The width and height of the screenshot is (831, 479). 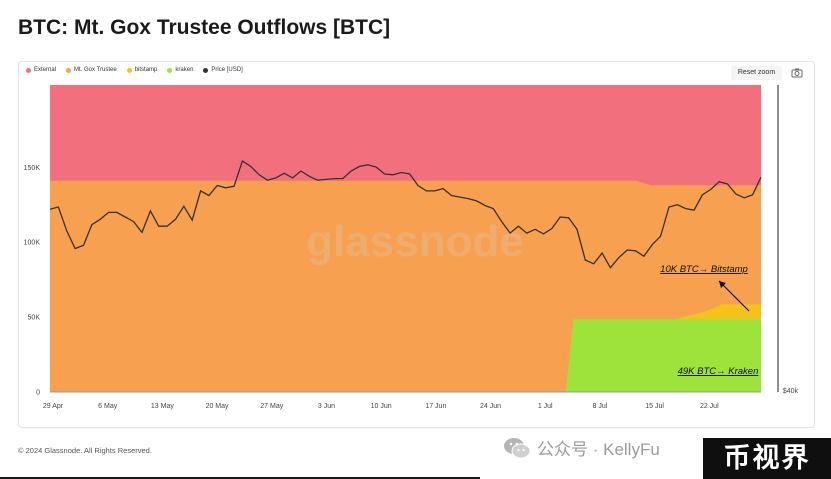 What do you see at coordinates (405, 355) in the screenshot?
I see `area-kraken` at bounding box center [405, 355].